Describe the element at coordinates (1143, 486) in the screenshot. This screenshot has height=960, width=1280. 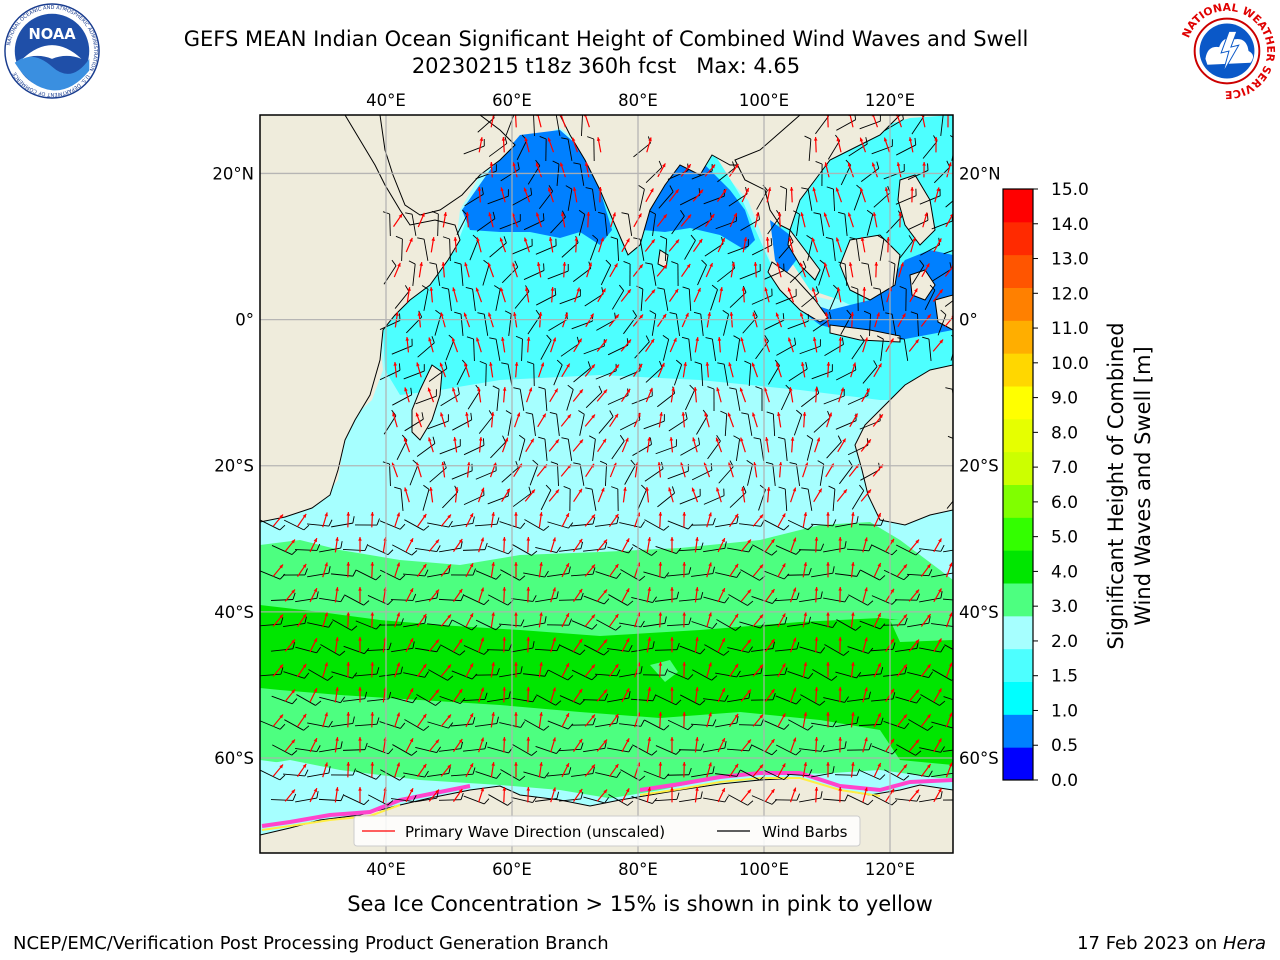
I see `colorbar-label-line2: Wind Waves and Swell [m]` at that location.